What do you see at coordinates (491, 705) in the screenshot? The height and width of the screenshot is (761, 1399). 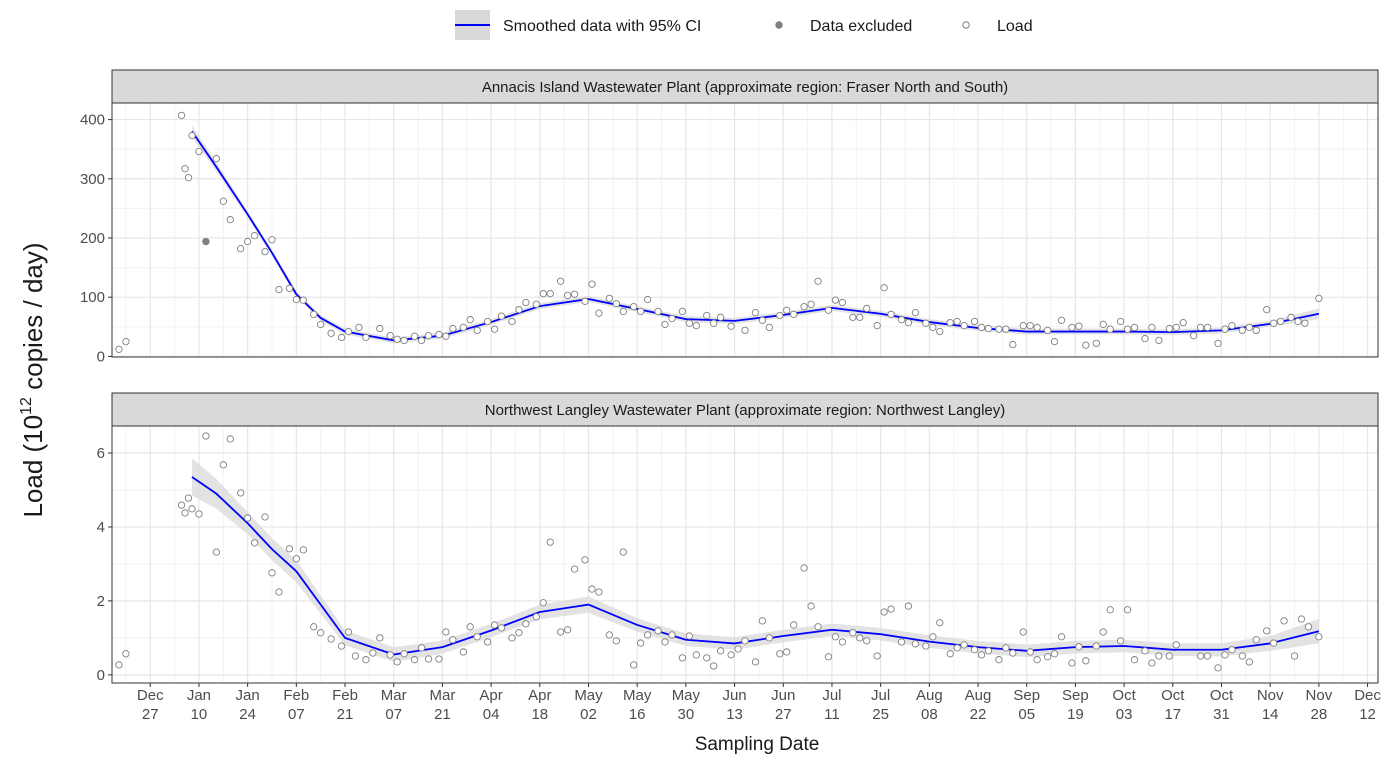 I see `x-tick-label: Apr 04` at bounding box center [491, 705].